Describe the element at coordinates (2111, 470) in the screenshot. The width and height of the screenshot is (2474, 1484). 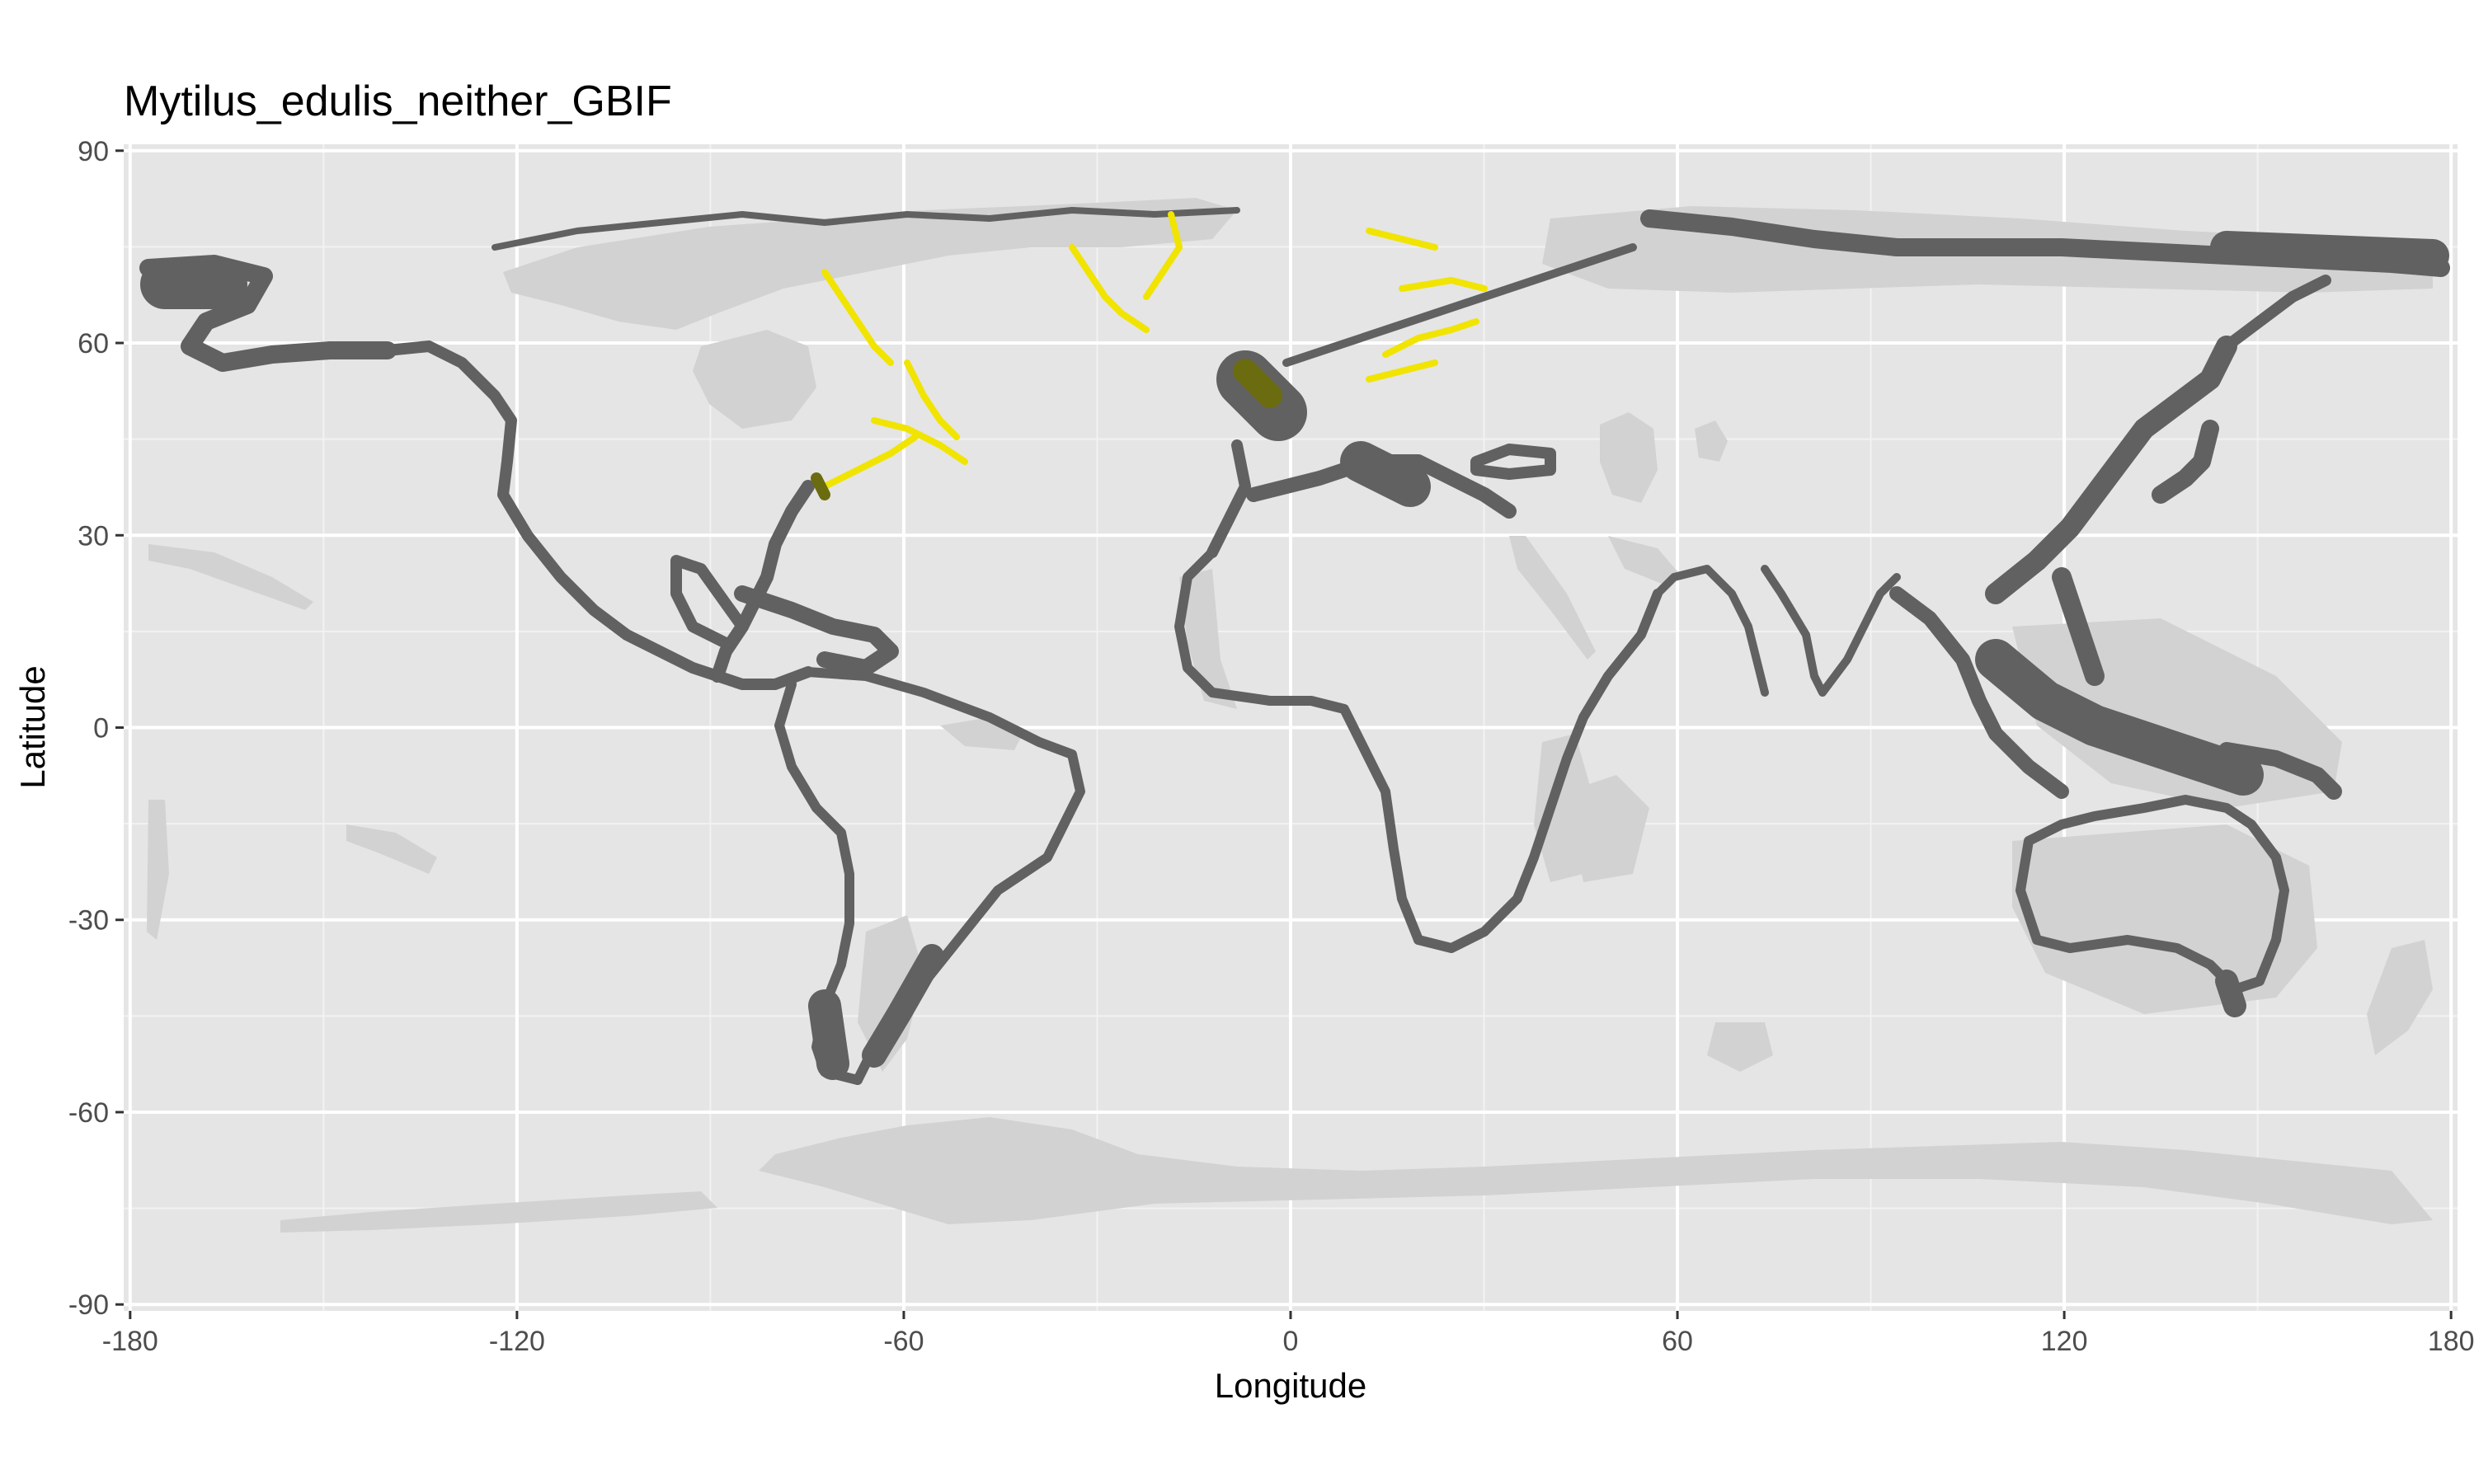
I see `china-coast` at that location.